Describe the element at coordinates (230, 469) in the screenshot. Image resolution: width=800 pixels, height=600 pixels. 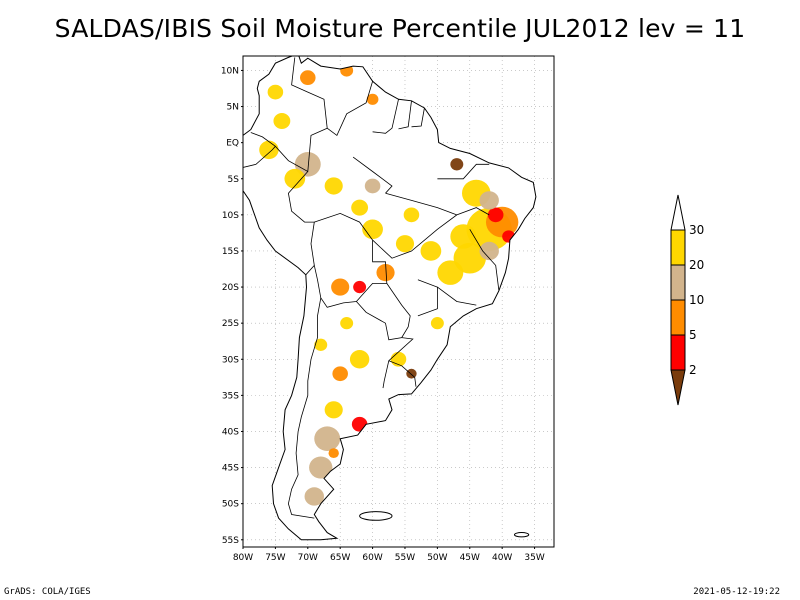
I see `lat-tick-label: 45S` at that location.